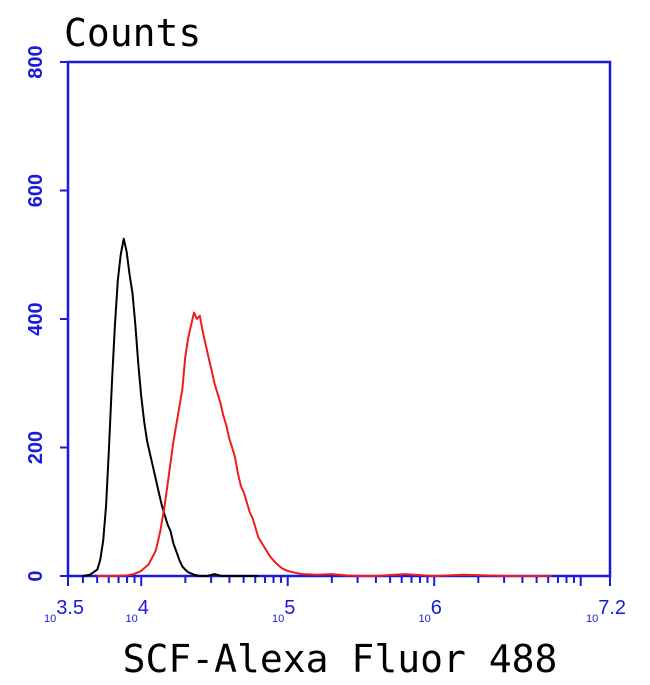 Image resolution: width=650 pixels, height=685 pixels. I want to click on y-tick-label: 0, so click(36, 575).